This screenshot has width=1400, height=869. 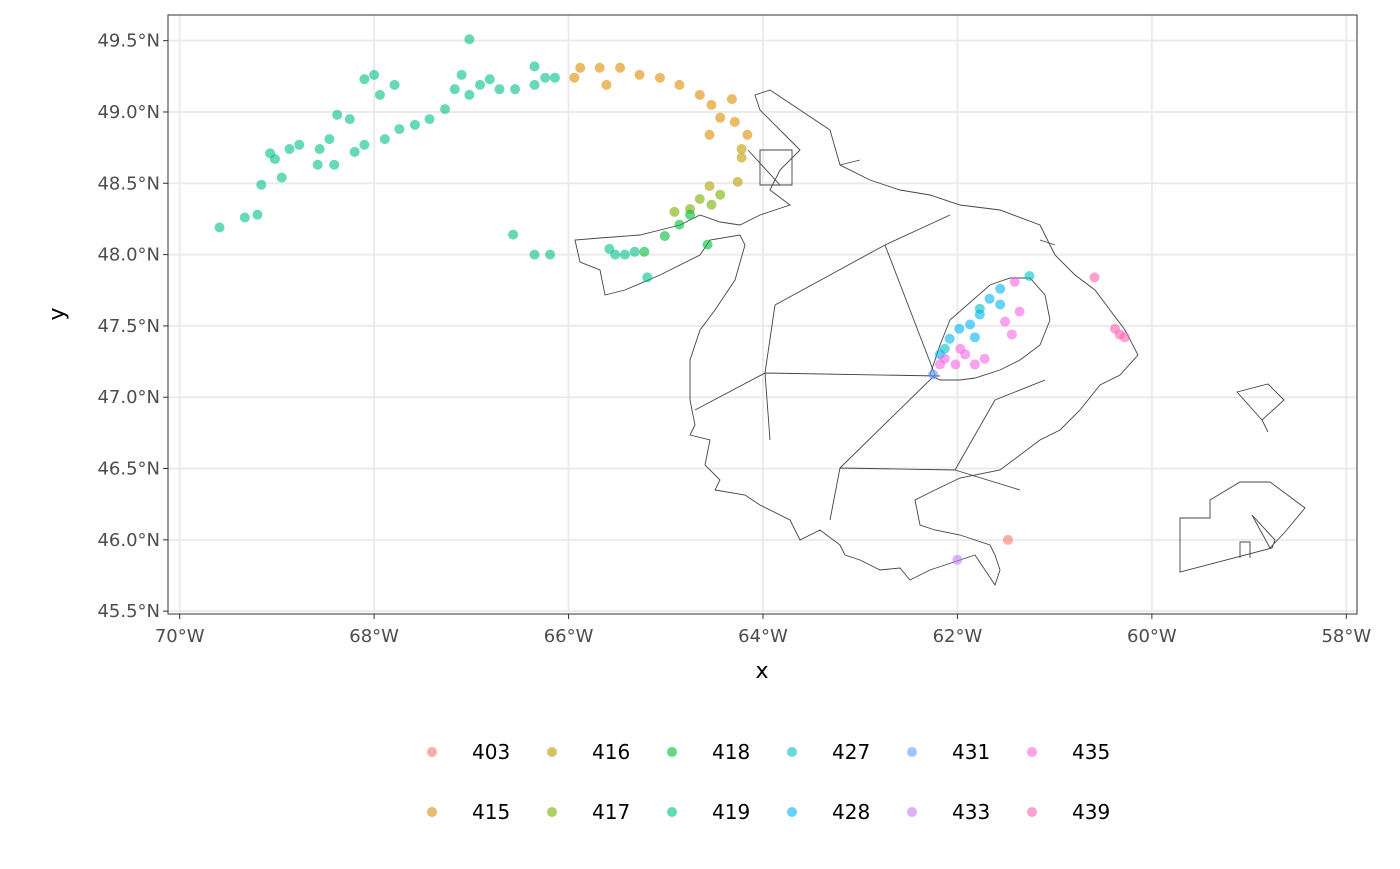 What do you see at coordinates (374, 636) in the screenshot?
I see `x-tick-label: 68°W` at bounding box center [374, 636].